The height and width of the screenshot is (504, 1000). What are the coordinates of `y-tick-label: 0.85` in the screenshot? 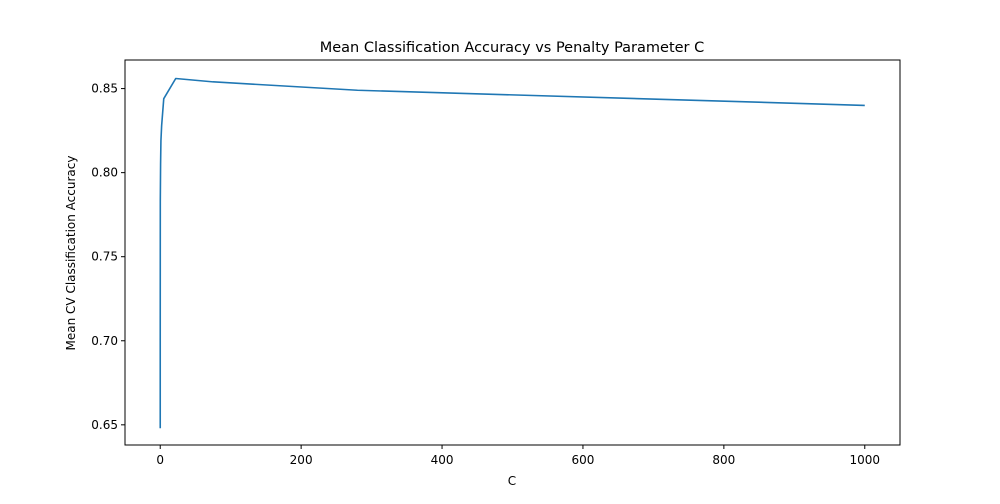 It's located at (104, 89).